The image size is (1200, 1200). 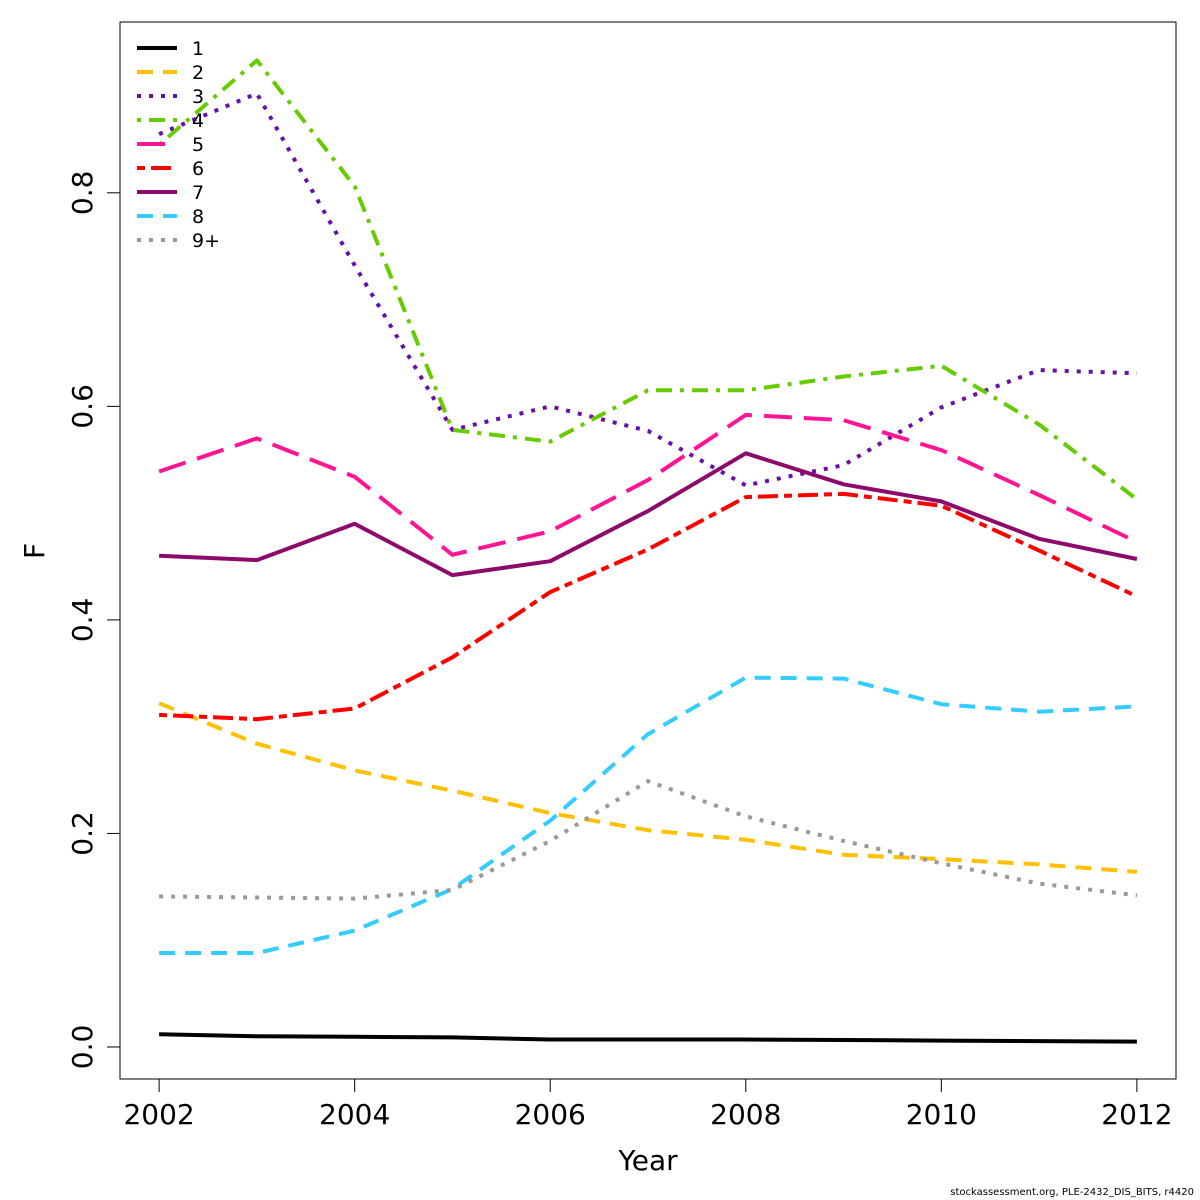 I want to click on x-tick-label: 2002, so click(x=158, y=1114).